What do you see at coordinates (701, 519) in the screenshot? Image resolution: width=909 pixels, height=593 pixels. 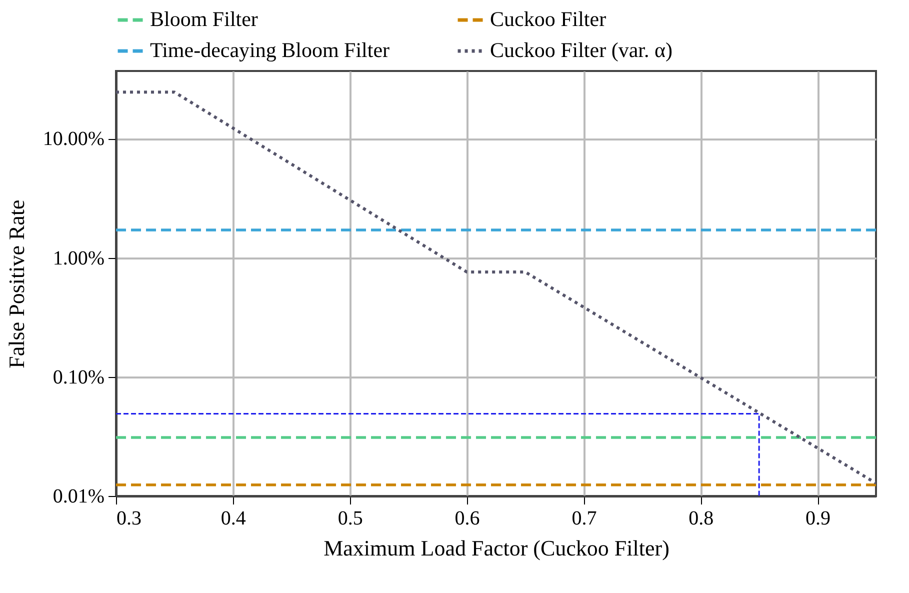 I see `x-tick-label: 0.8` at bounding box center [701, 519].